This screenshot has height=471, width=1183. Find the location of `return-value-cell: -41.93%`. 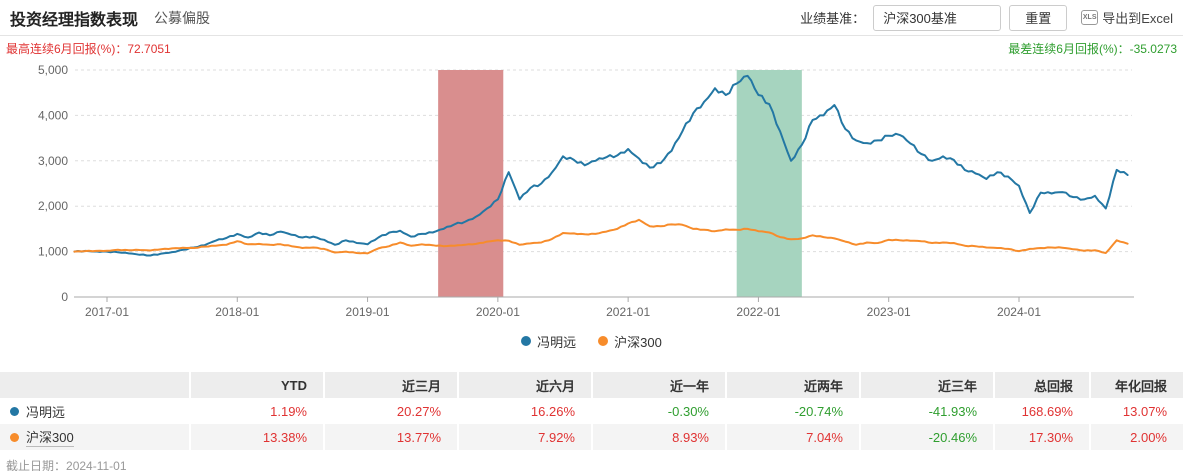

return-value-cell: -41.93% is located at coordinates (926, 411).